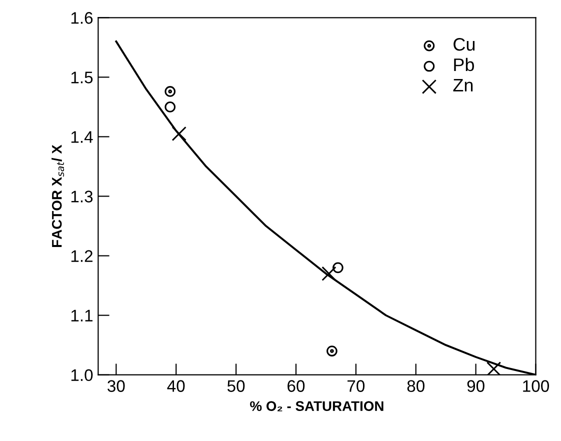 The height and width of the screenshot is (441, 561). What do you see at coordinates (415, 386) in the screenshot?
I see `x-tick-label: 80` at bounding box center [415, 386].